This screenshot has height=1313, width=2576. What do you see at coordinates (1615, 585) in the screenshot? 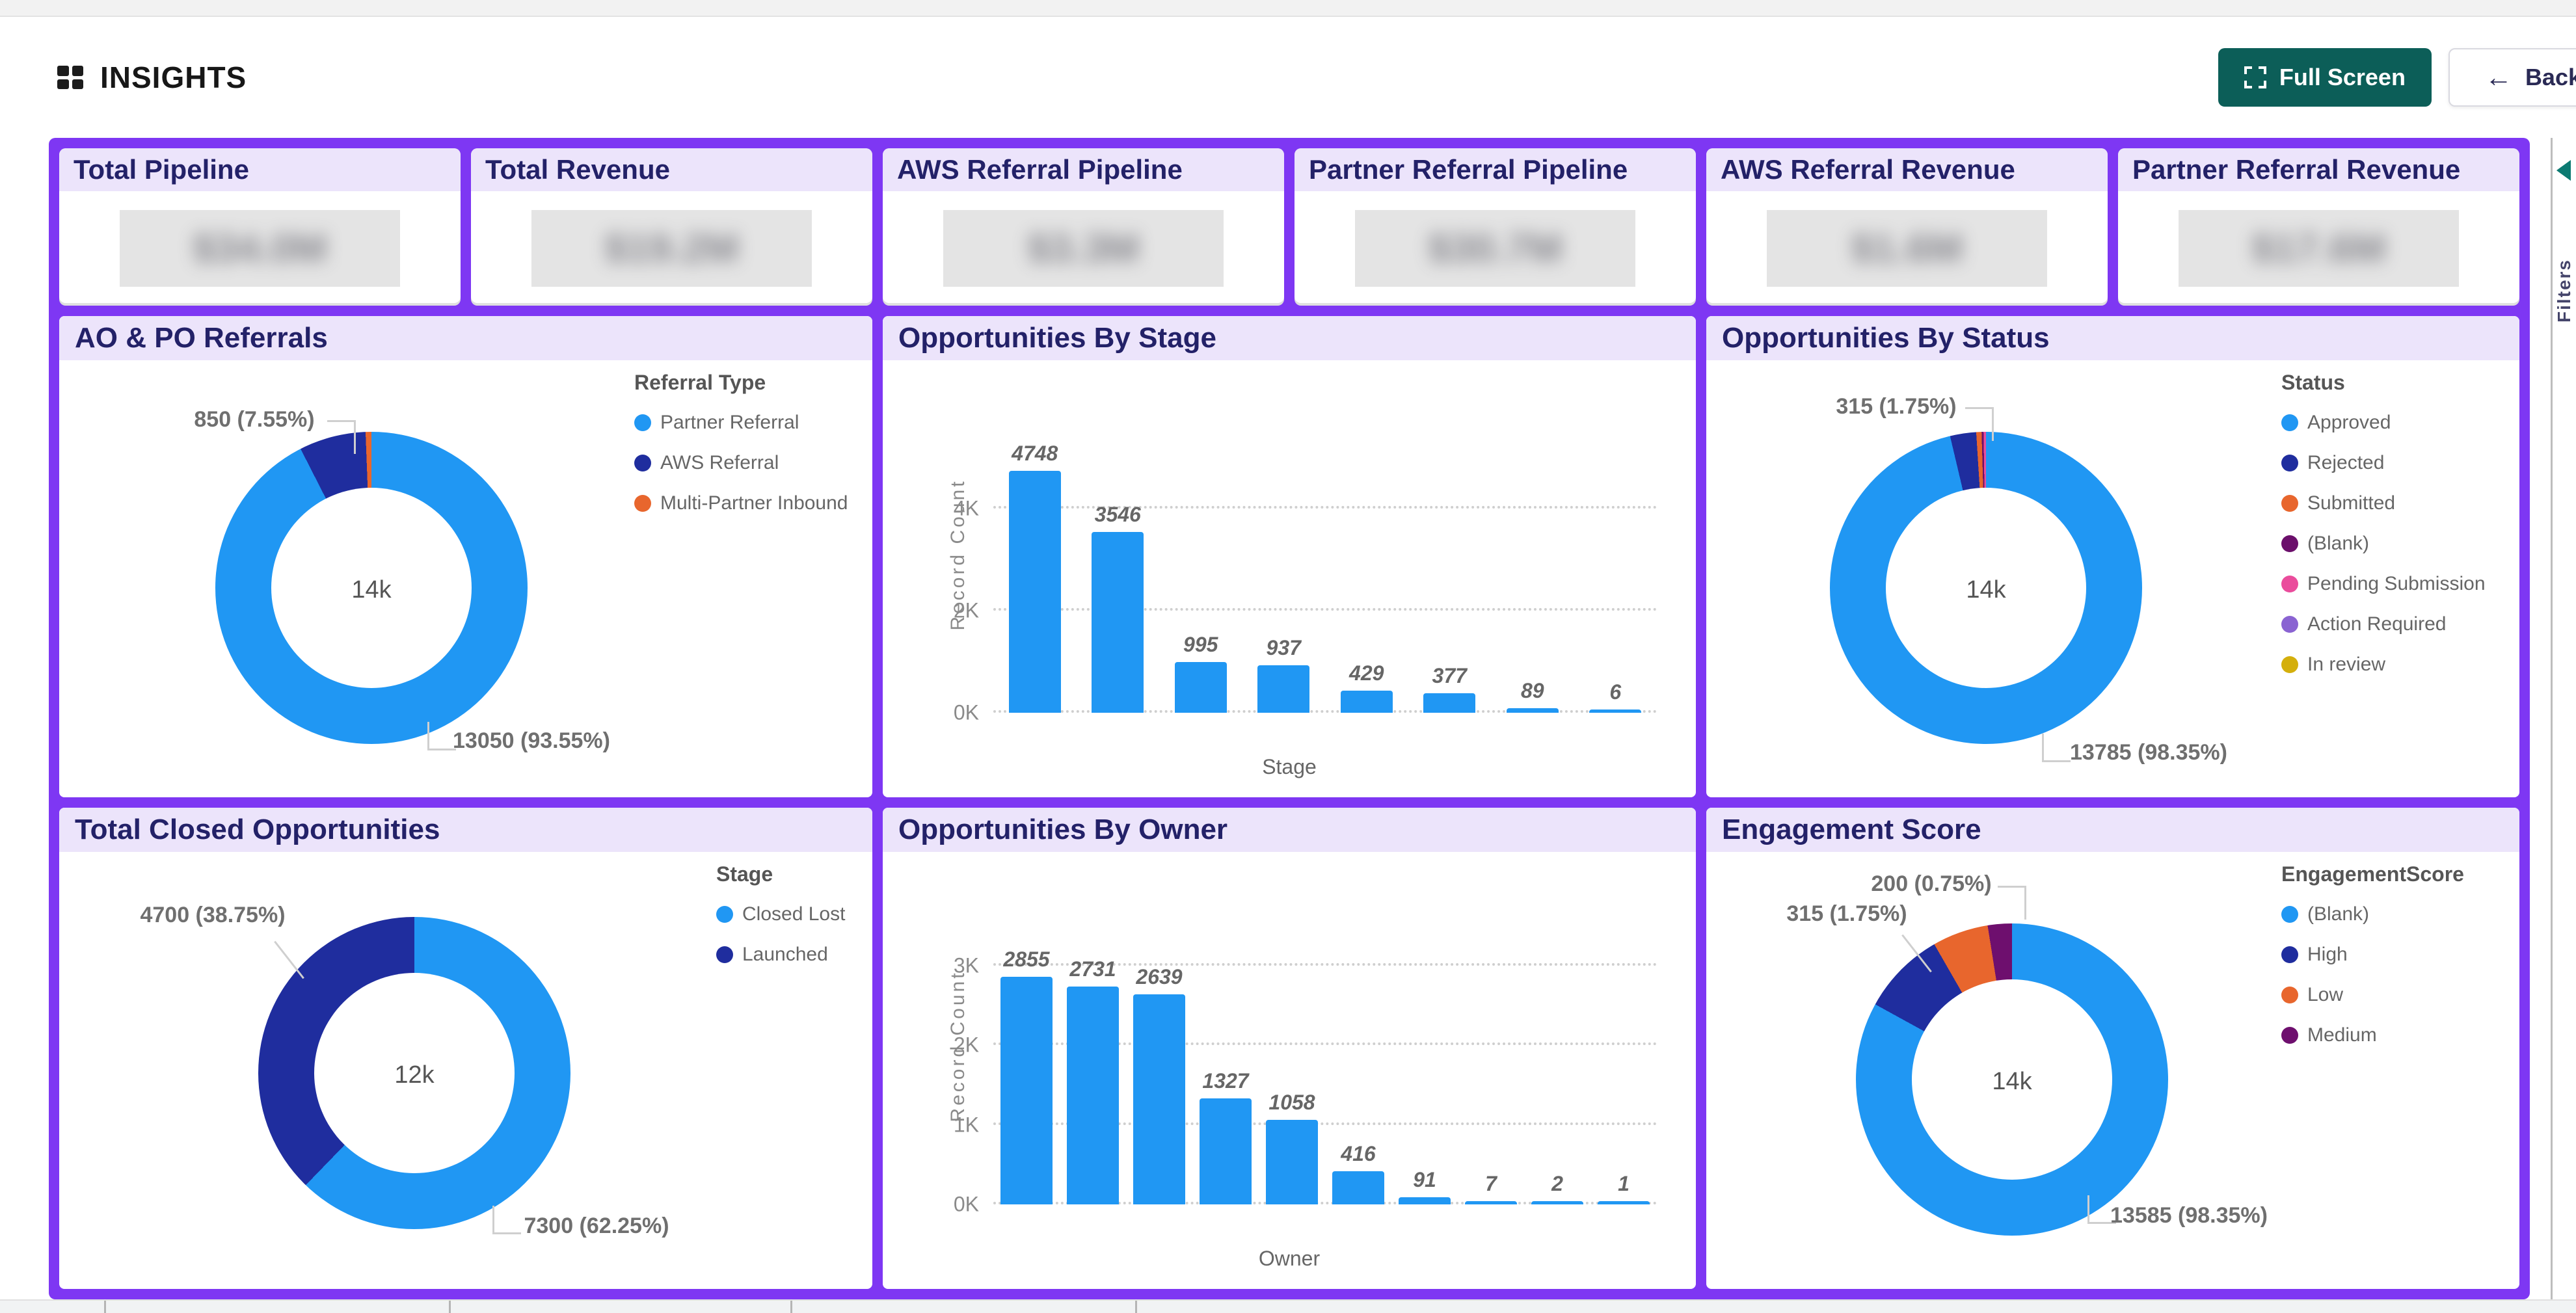
I see `bar-cell: 6` at bounding box center [1615, 585].